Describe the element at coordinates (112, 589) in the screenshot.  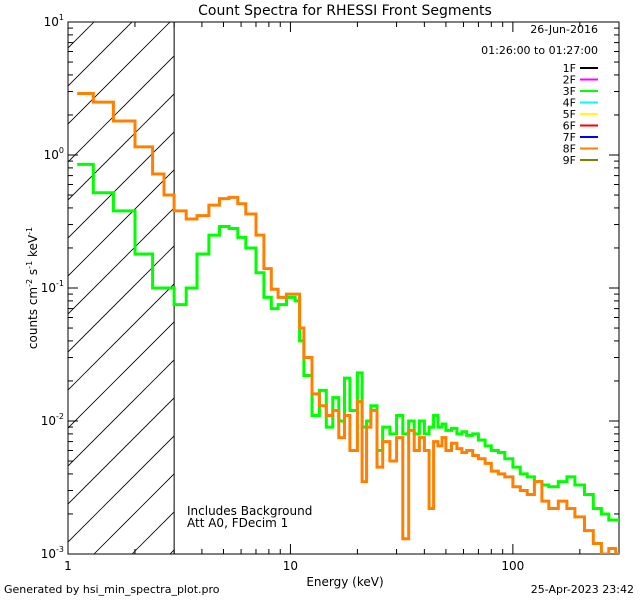
I see `generated-by-text: Generated by hsi_min_spectra_plot.pro` at that location.